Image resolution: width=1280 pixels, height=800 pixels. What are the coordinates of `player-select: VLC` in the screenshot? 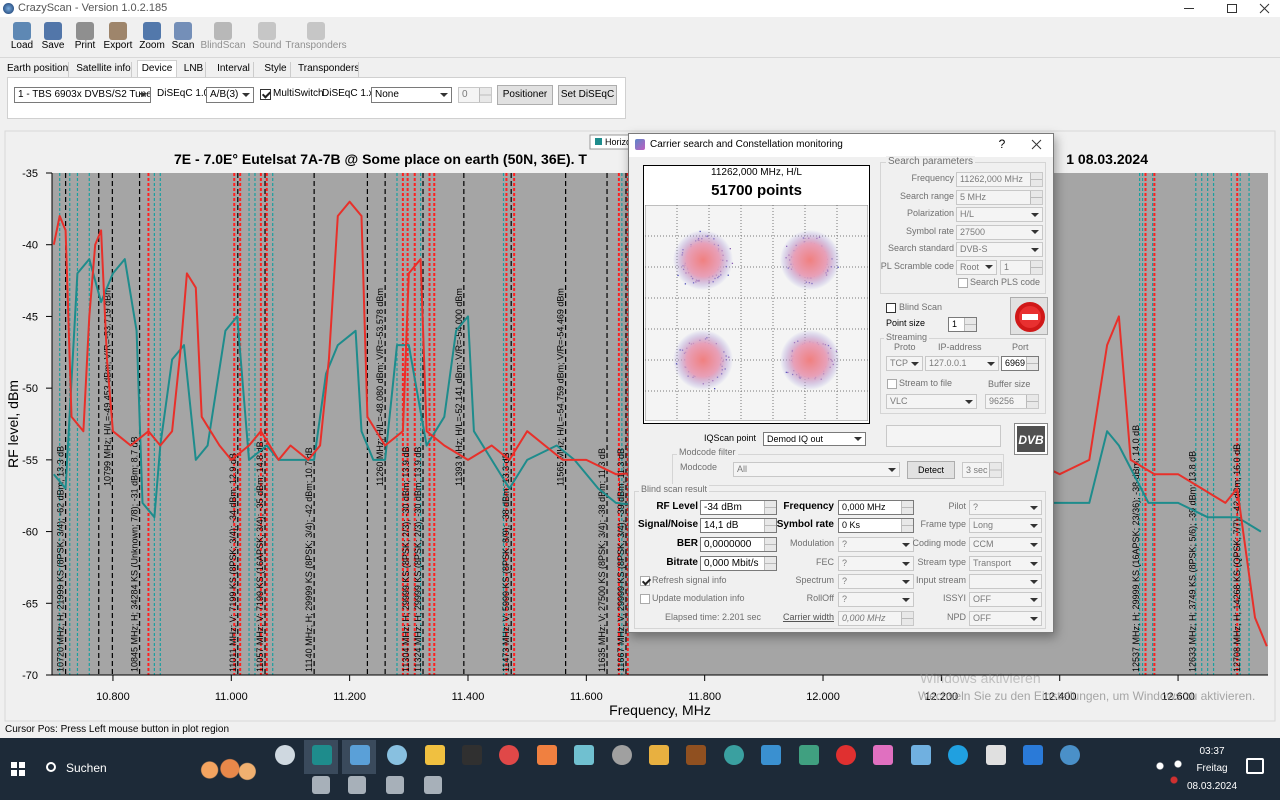 It's located at (931, 401).